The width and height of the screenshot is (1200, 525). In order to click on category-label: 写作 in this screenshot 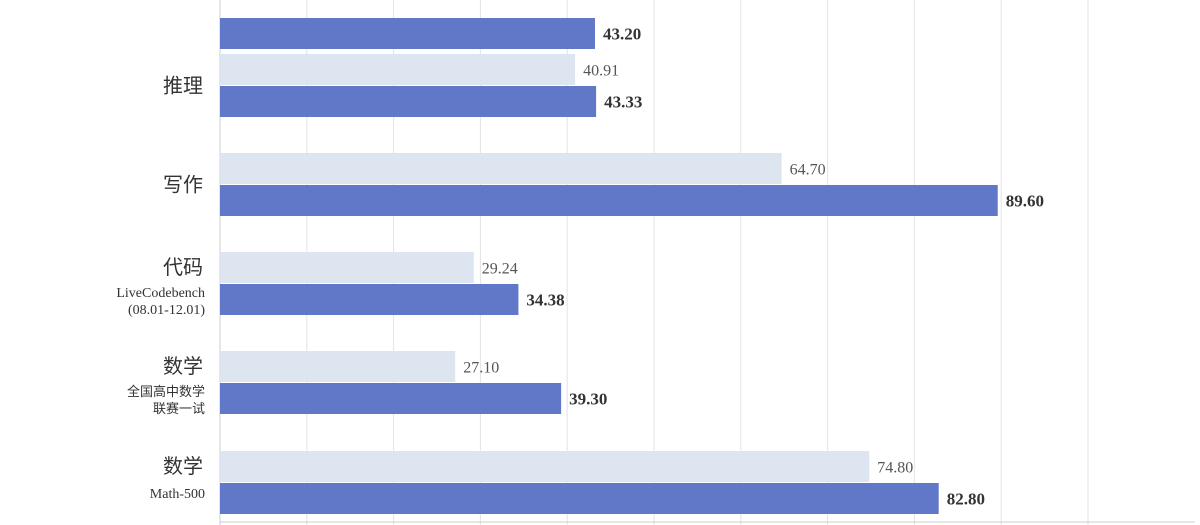, I will do `click(183, 185)`.